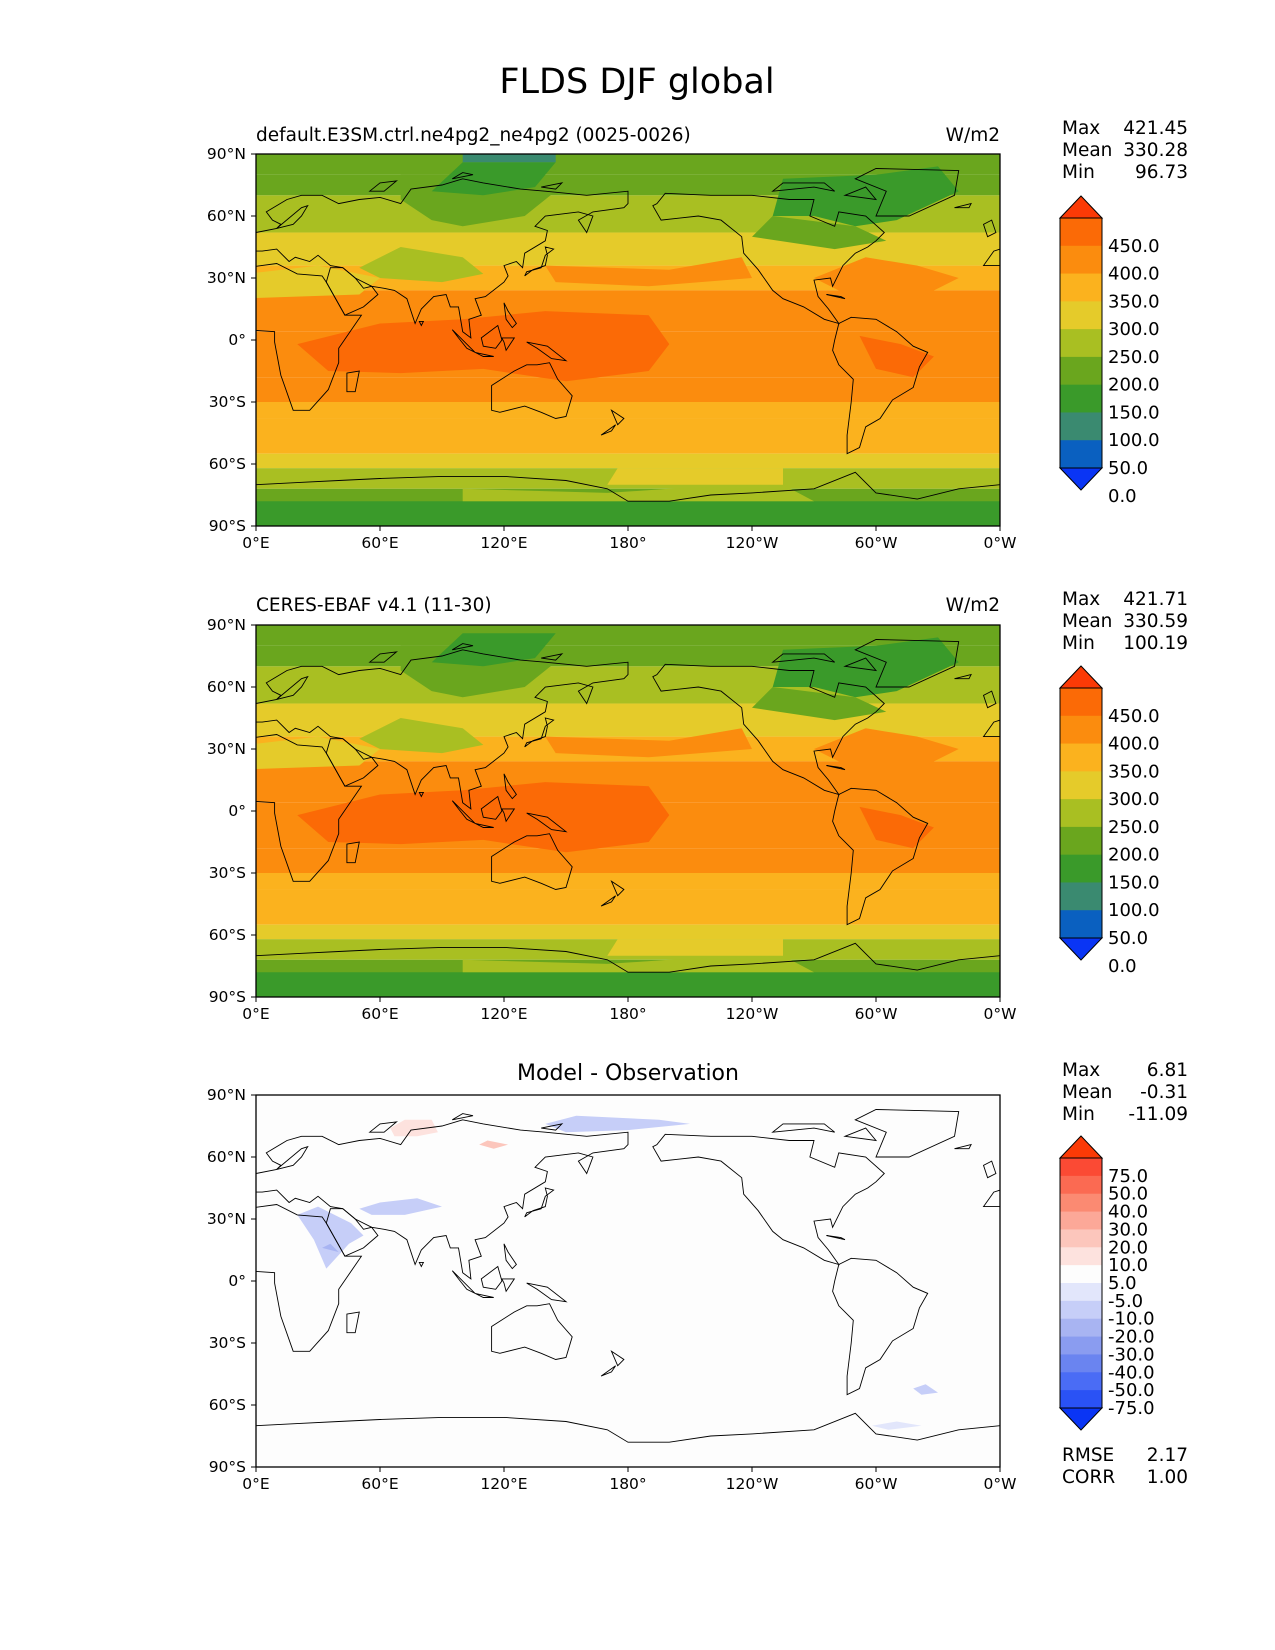 The image size is (1275, 1650). What do you see at coordinates (1128, 1229) in the screenshot?
I see `colorbar-label: 30.0` at bounding box center [1128, 1229].